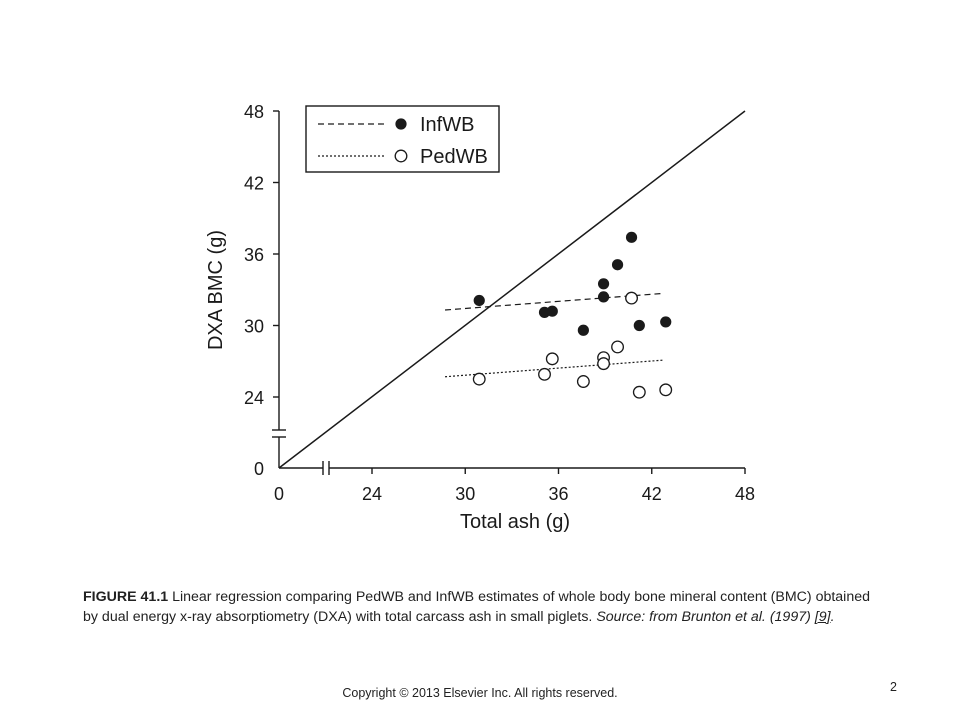 This screenshot has height=720, width=960. Describe the element at coordinates (832, 616) in the screenshot. I see `caption-end: .` at that location.